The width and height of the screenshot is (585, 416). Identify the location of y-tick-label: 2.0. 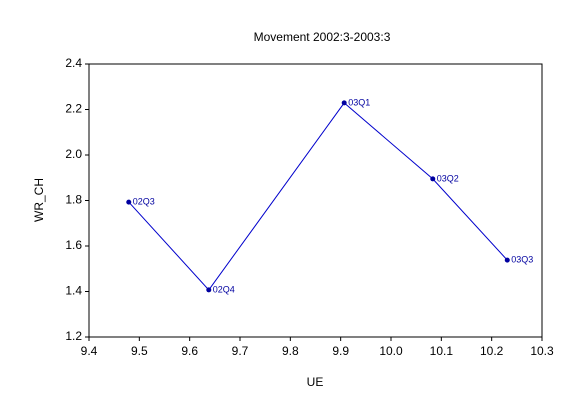
(73, 154).